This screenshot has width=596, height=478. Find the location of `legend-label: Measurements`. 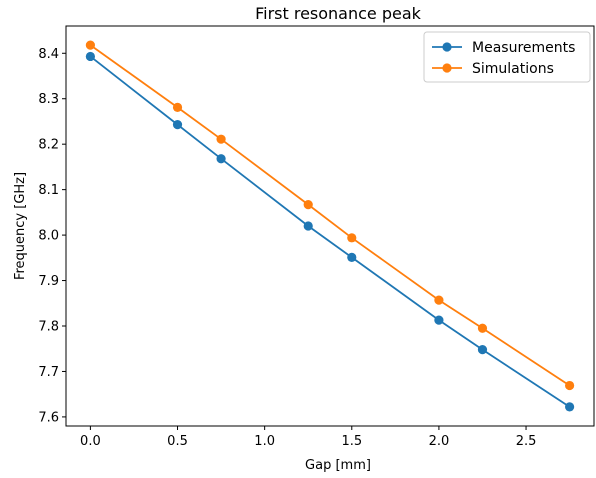

legend-label: Measurements is located at coordinates (523, 48).